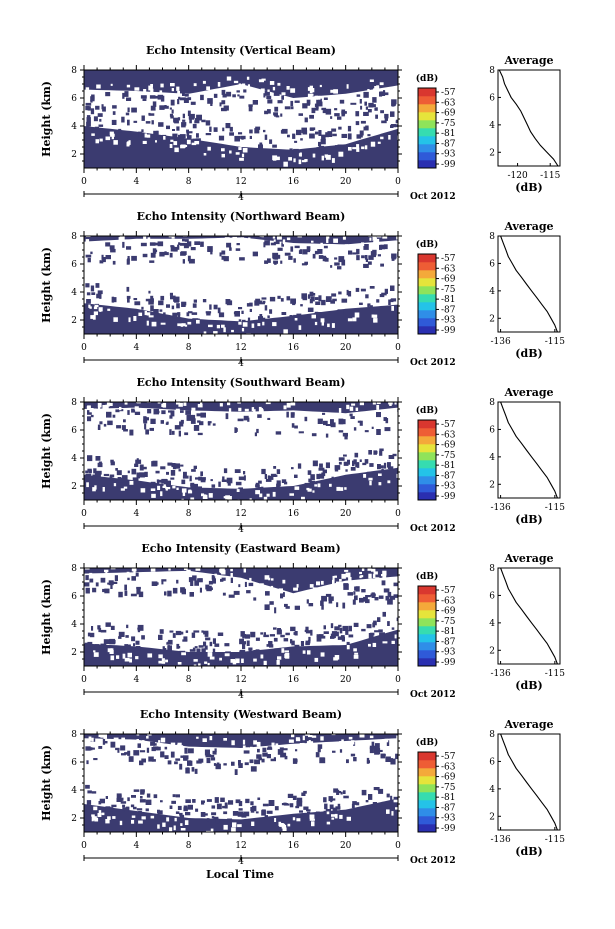 The height and width of the screenshot is (929, 615). What do you see at coordinates (436, 785) in the screenshot?
I see `colorbar: (dB)-57-63-69-75-81-87-93-99` at bounding box center [436, 785].